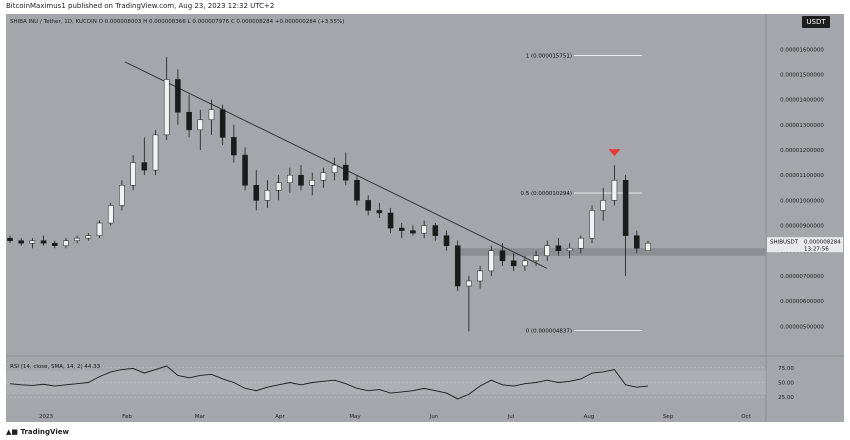  I want to click on y-tick-label: 0.00001000000, so click(802, 201).